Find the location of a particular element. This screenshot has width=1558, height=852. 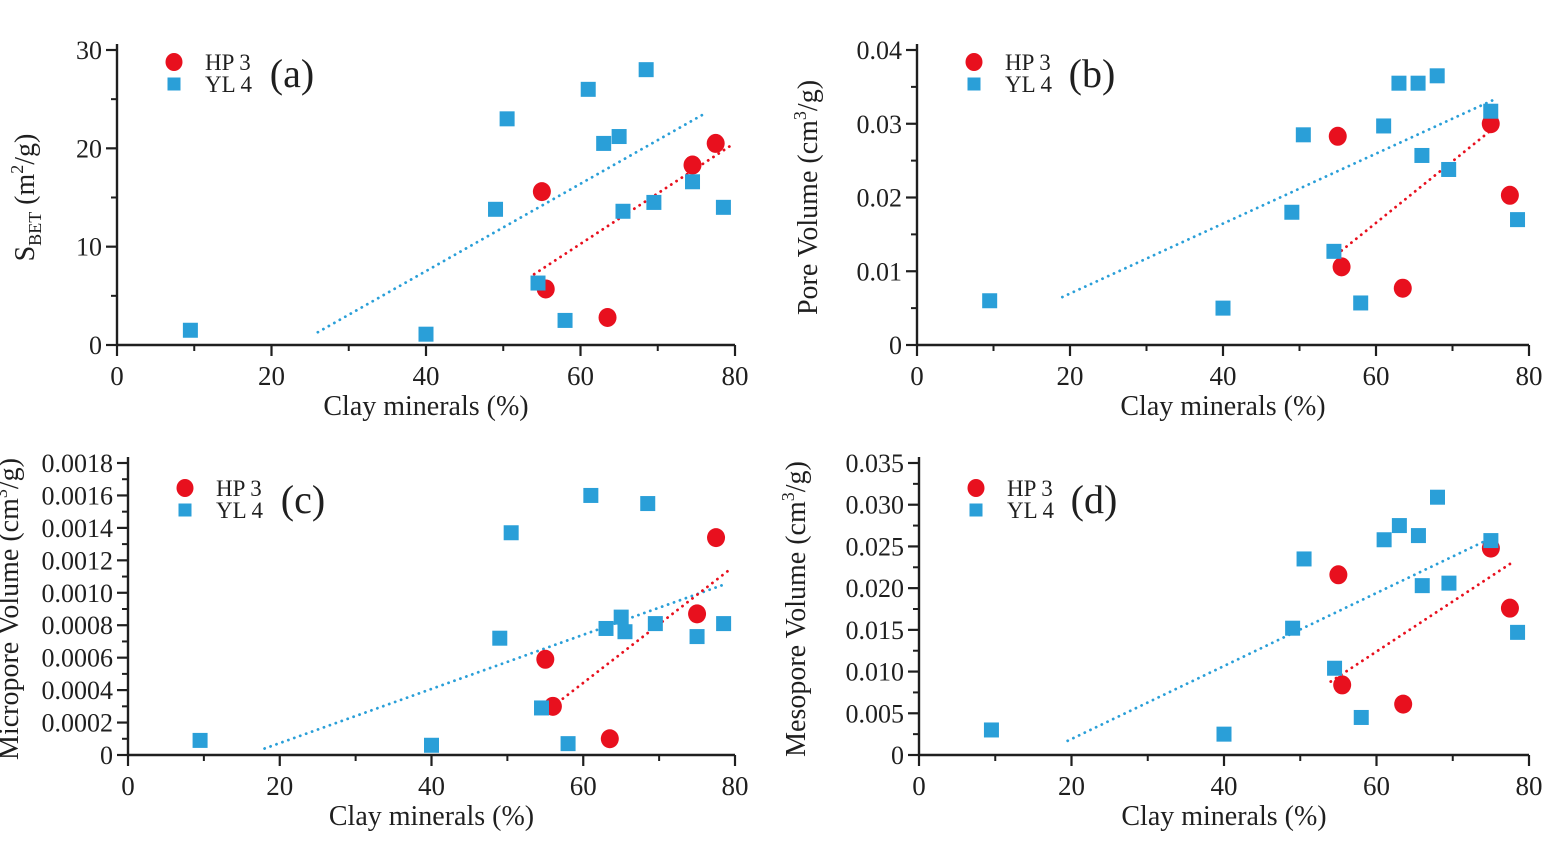

y-tick-label: 0.0002 is located at coordinates (78, 723).